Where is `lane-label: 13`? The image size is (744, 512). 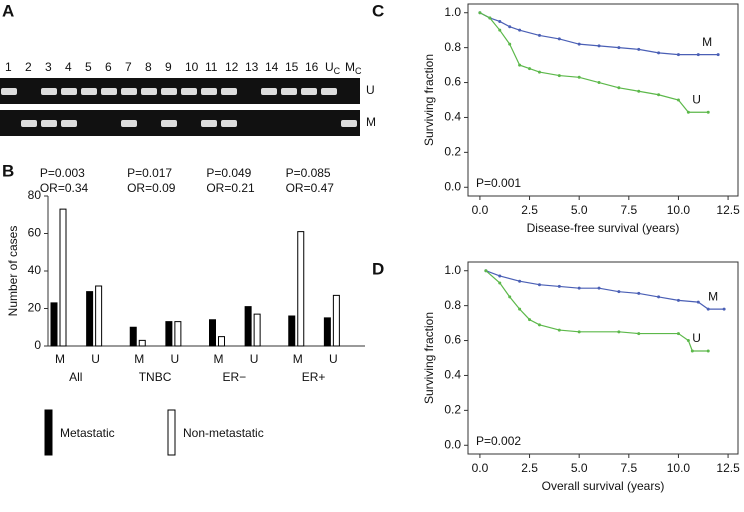
lane-label: 13 is located at coordinates (252, 67).